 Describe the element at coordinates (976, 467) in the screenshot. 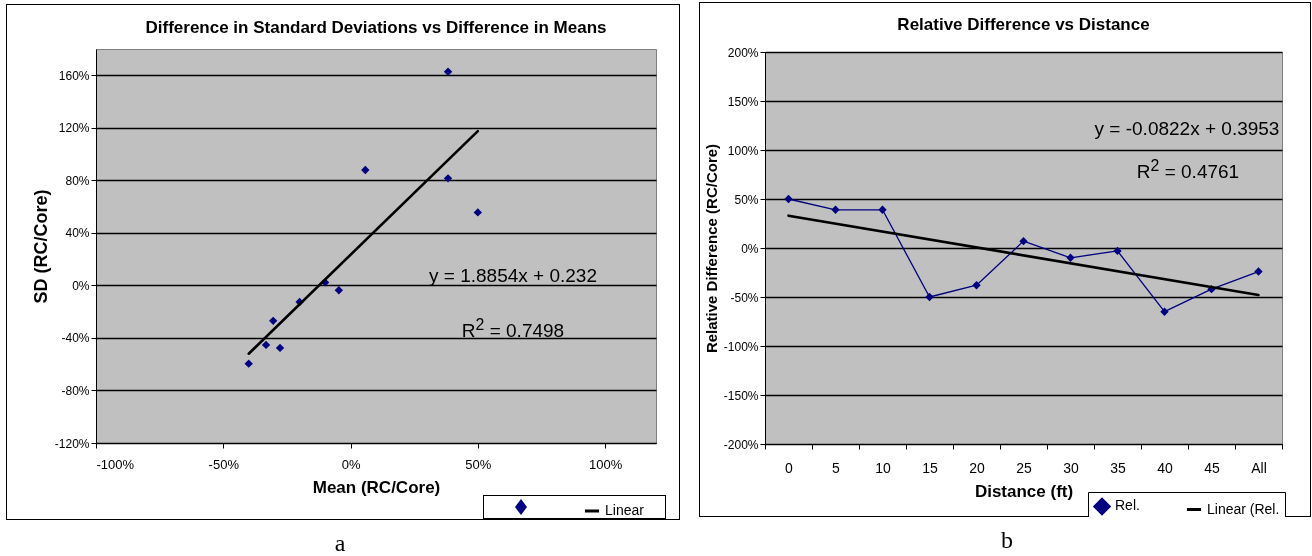

I see `x-tick-label: 20` at that location.